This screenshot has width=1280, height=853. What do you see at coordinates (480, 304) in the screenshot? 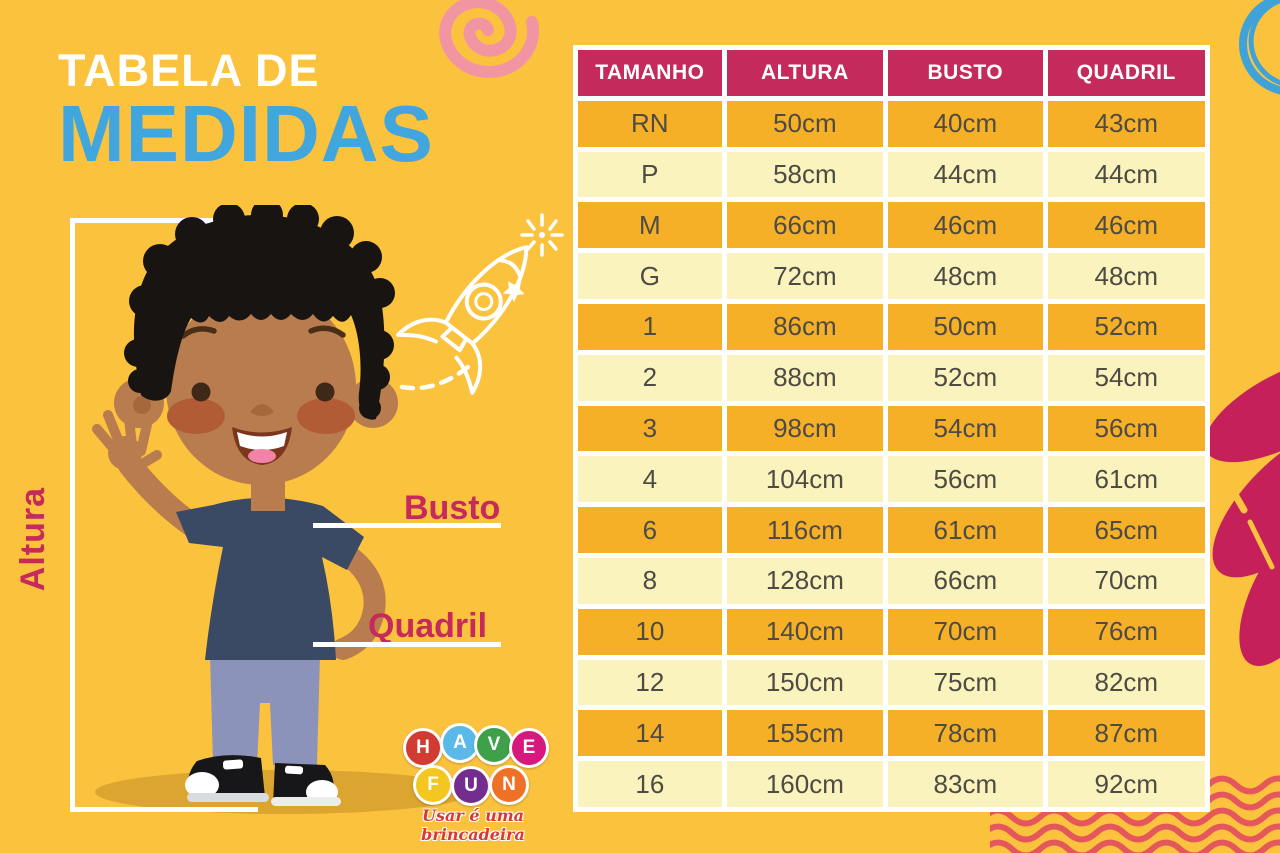
I see `rocket-doodle-icon` at bounding box center [480, 304].